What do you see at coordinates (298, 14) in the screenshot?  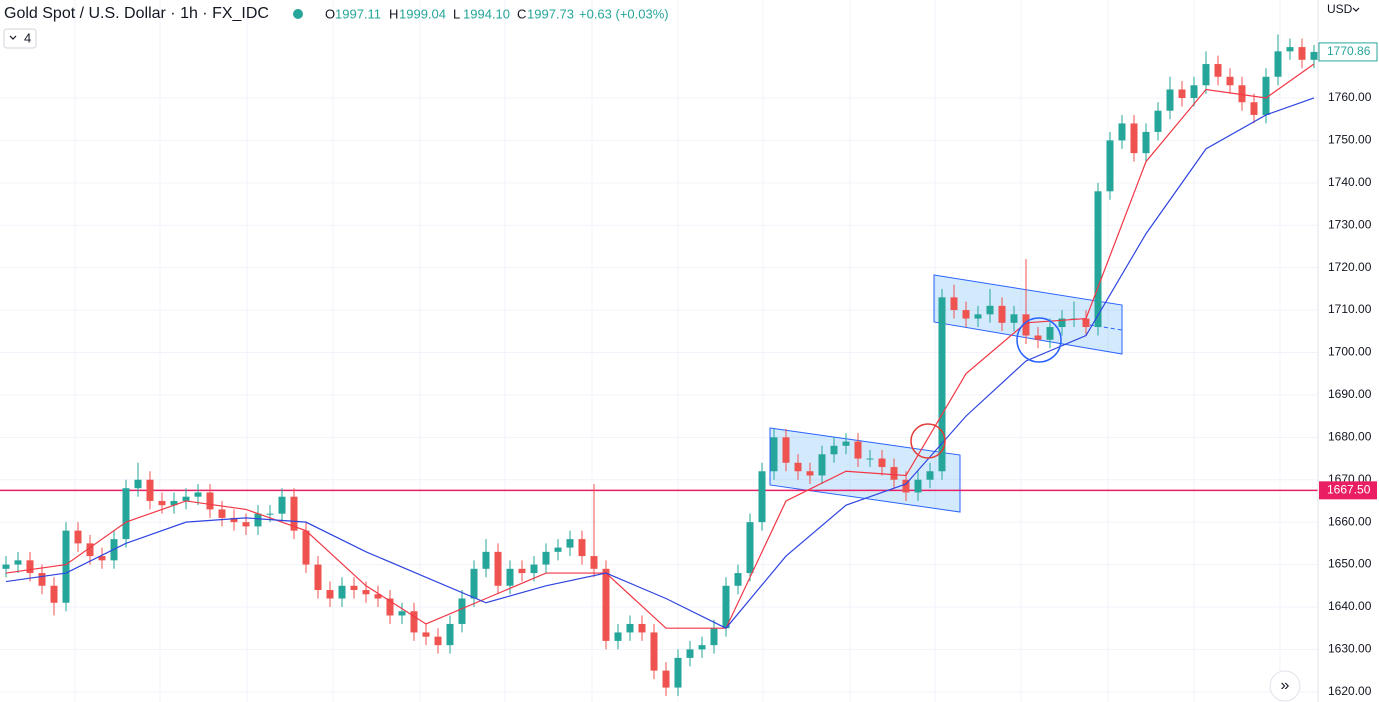 I see `status-dot` at bounding box center [298, 14].